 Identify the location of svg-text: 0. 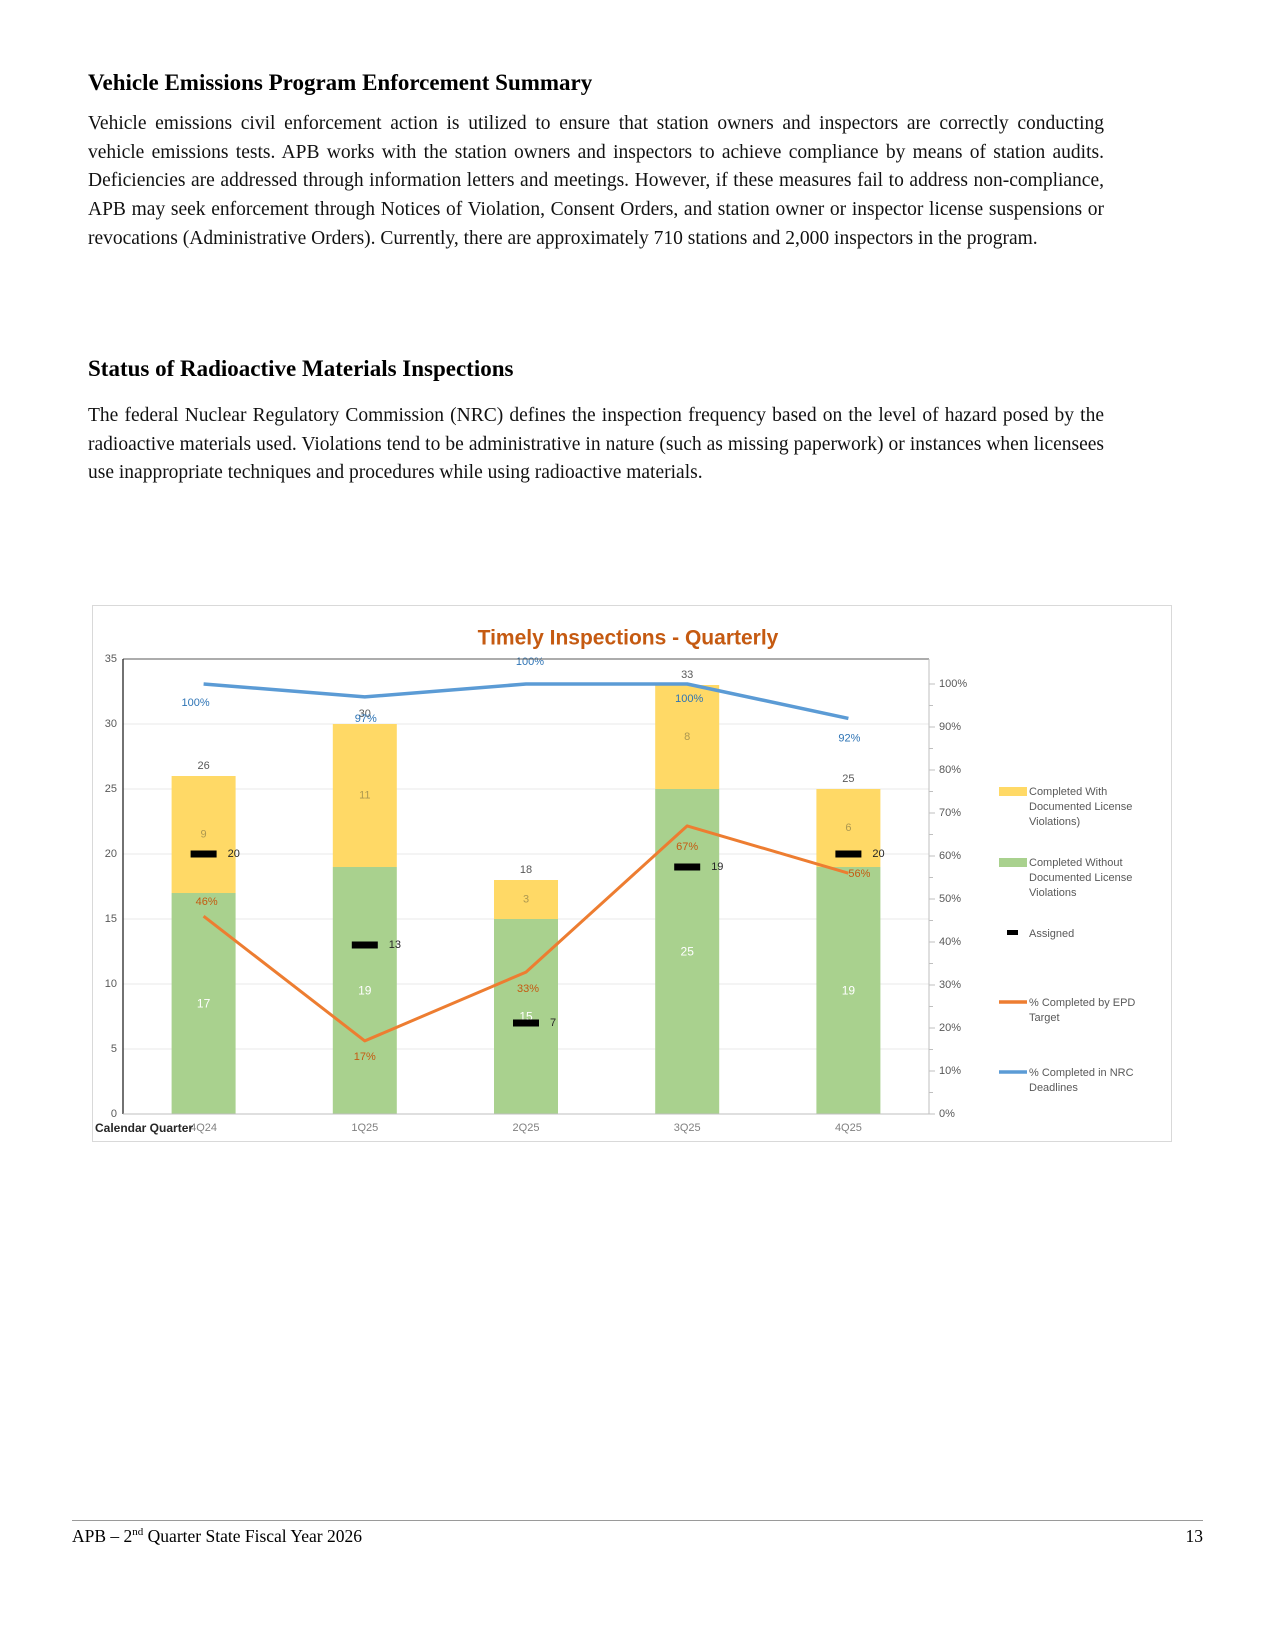
(114, 1114).